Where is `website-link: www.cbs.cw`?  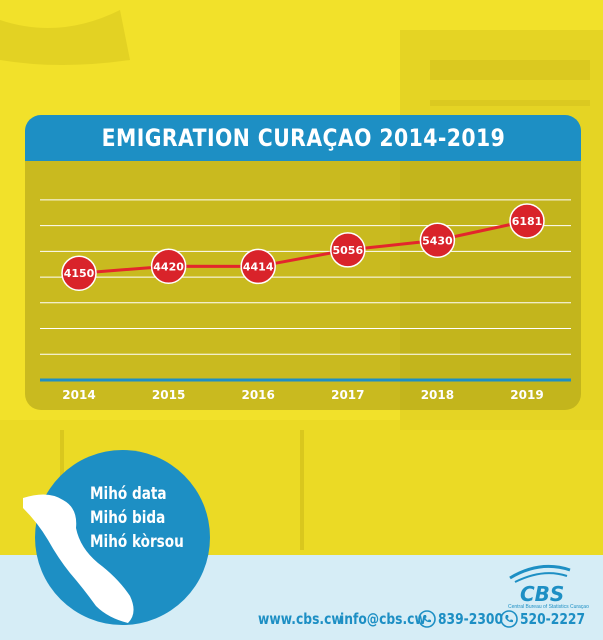
website-link: www.cbs.cw is located at coordinates (300, 619).